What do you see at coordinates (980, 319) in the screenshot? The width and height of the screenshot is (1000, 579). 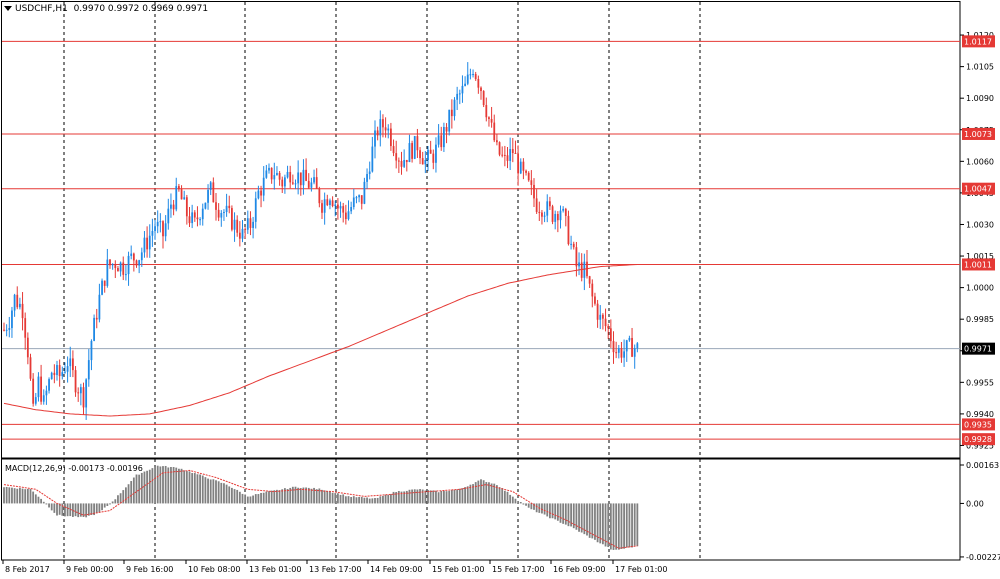 I see `price-tick-label: 0.9985` at bounding box center [980, 319].